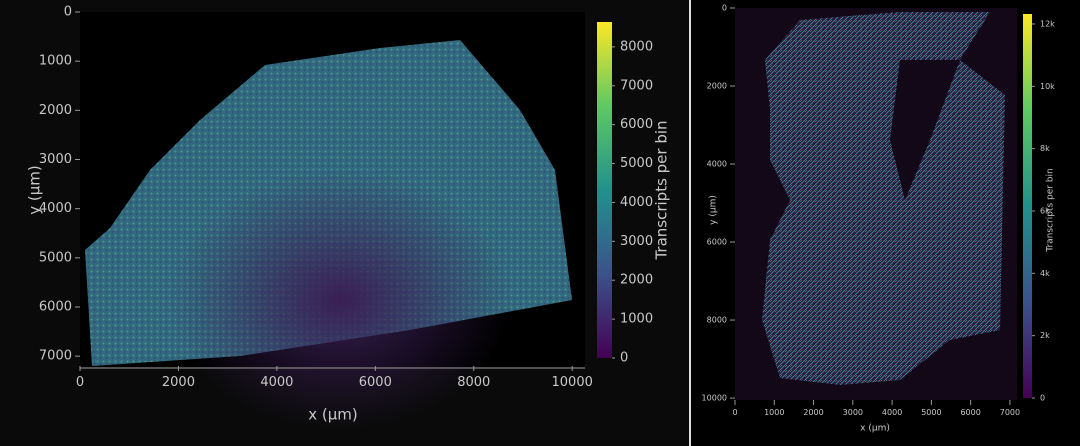 The image size is (1080, 446). I want to click on colorbar-tick-label: 4k, so click(1045, 273).